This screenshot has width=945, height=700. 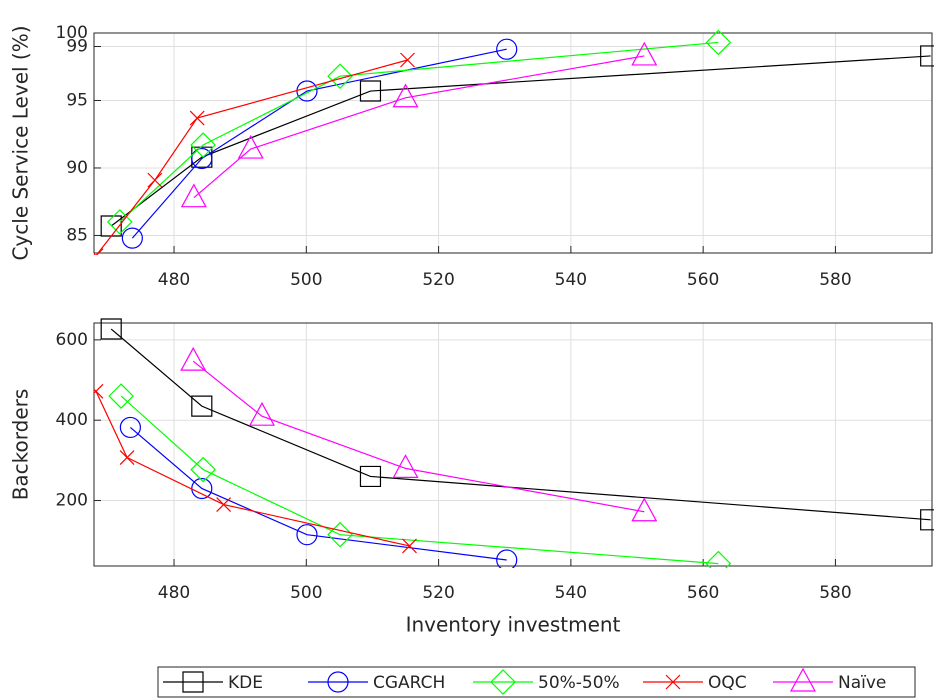 I want to click on y-axis-label: Cycle Service Level (%), so click(x=21, y=142).